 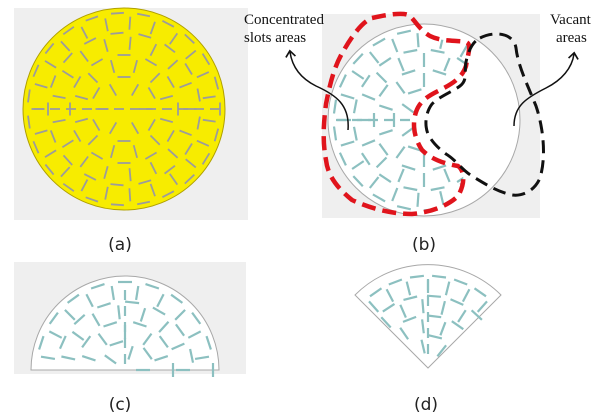 I want to click on panel-c, so click(x=130, y=319).